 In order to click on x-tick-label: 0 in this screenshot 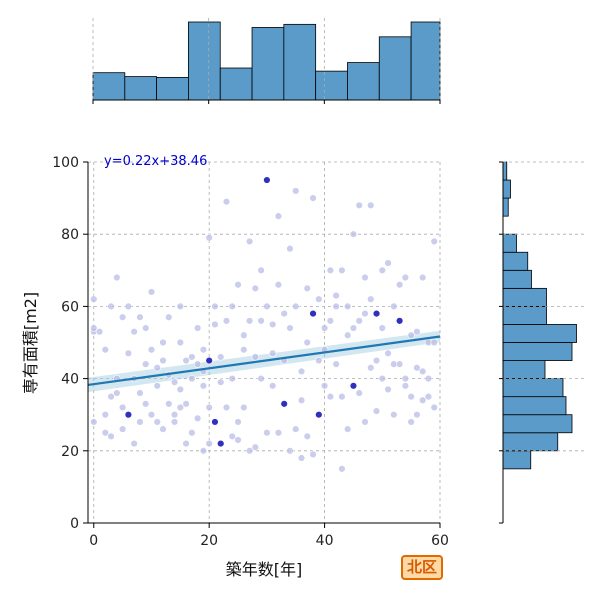, I will do `click(93, 541)`.